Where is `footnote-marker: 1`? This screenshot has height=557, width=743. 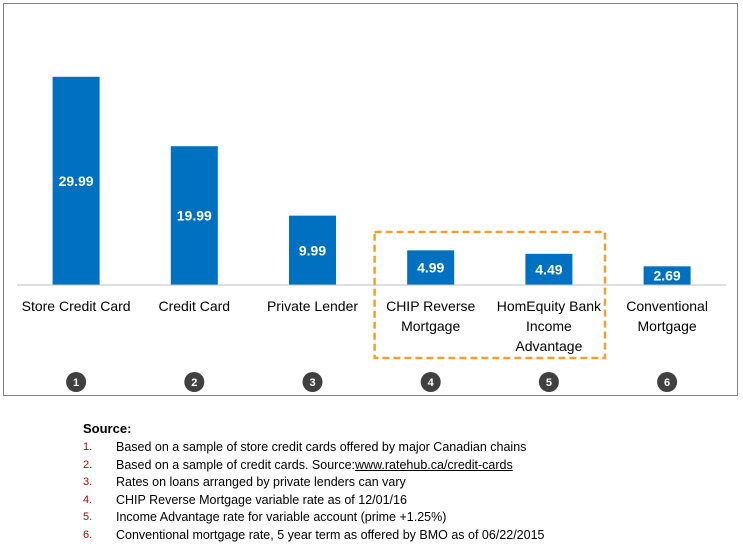 footnote-marker: 1 is located at coordinates (76, 382).